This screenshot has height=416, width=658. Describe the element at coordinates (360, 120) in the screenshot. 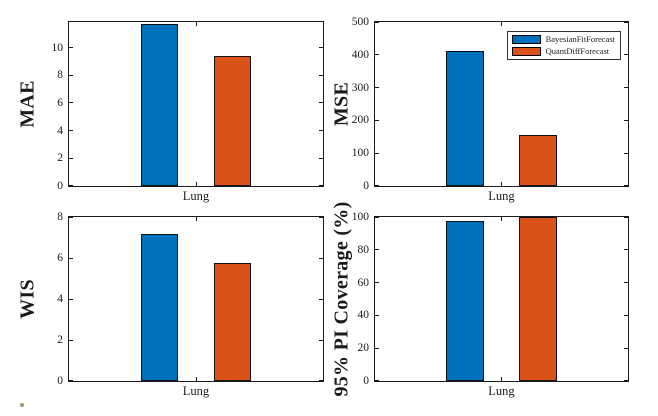

I see `y-tick-label: 200` at that location.